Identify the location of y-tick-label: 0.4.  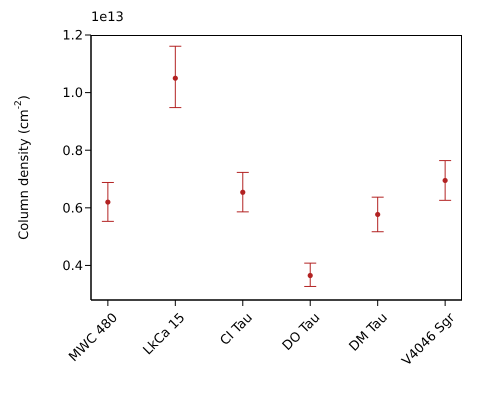
(72, 266).